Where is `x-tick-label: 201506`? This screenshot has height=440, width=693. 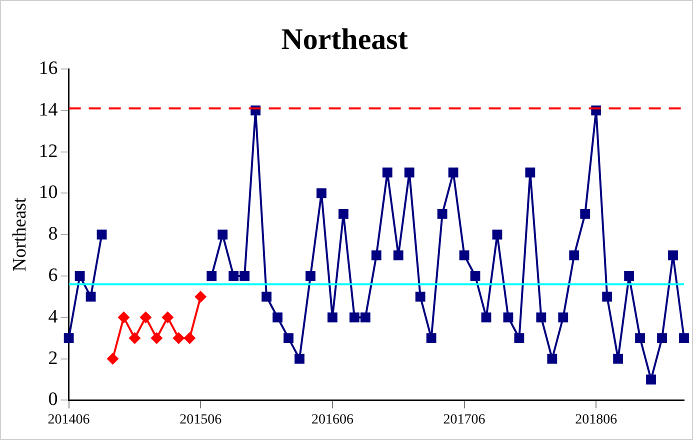 x-tick-label: 201506 is located at coordinates (201, 420).